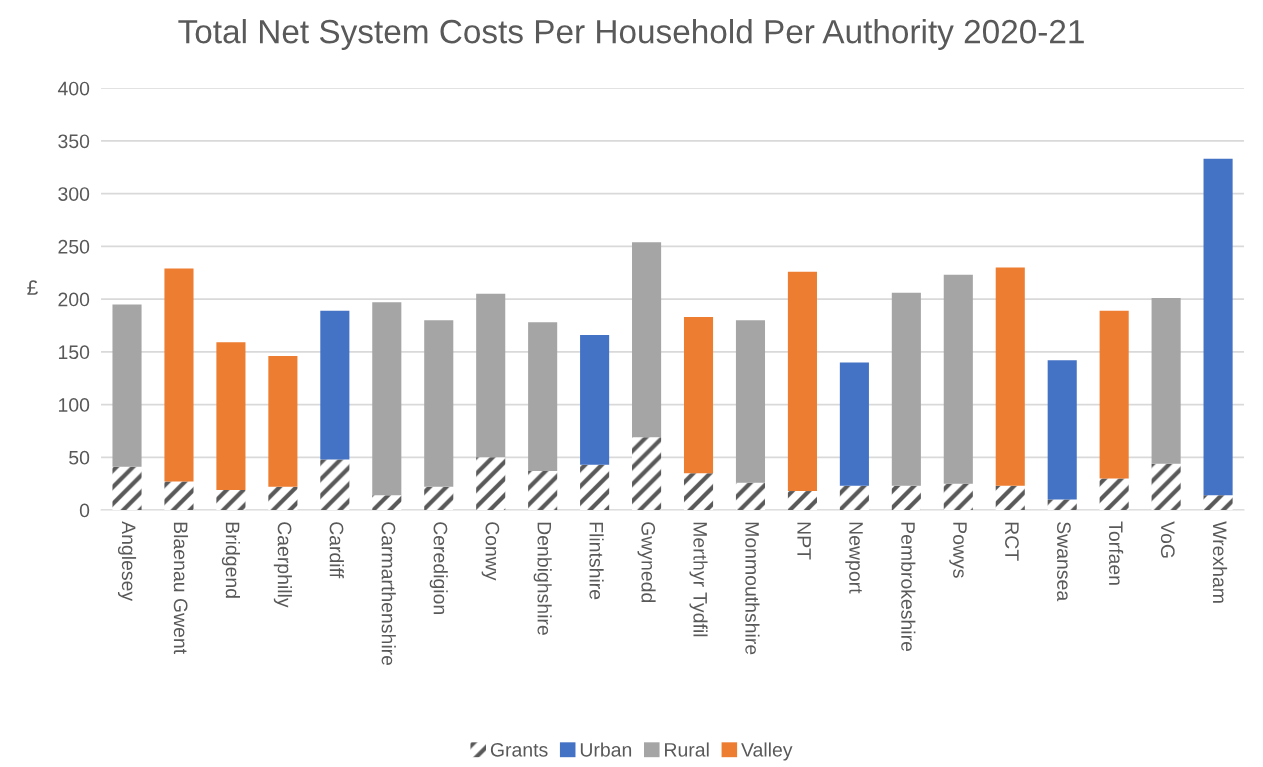 This screenshot has width=1263, height=767. I want to click on x-tick-label: Swansea, so click(1063, 562).